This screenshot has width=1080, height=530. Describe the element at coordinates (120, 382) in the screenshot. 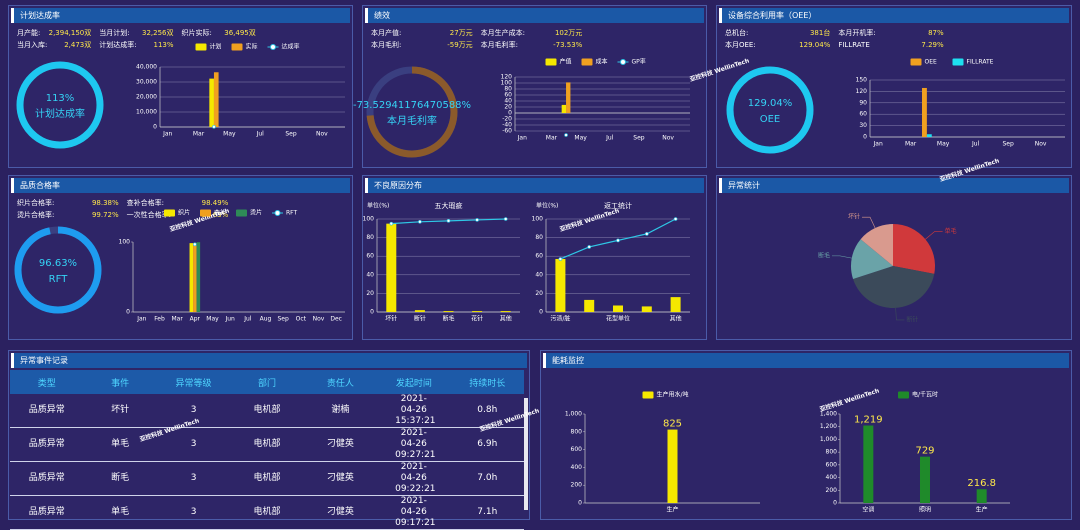

I see `column-header: 事件` at that location.